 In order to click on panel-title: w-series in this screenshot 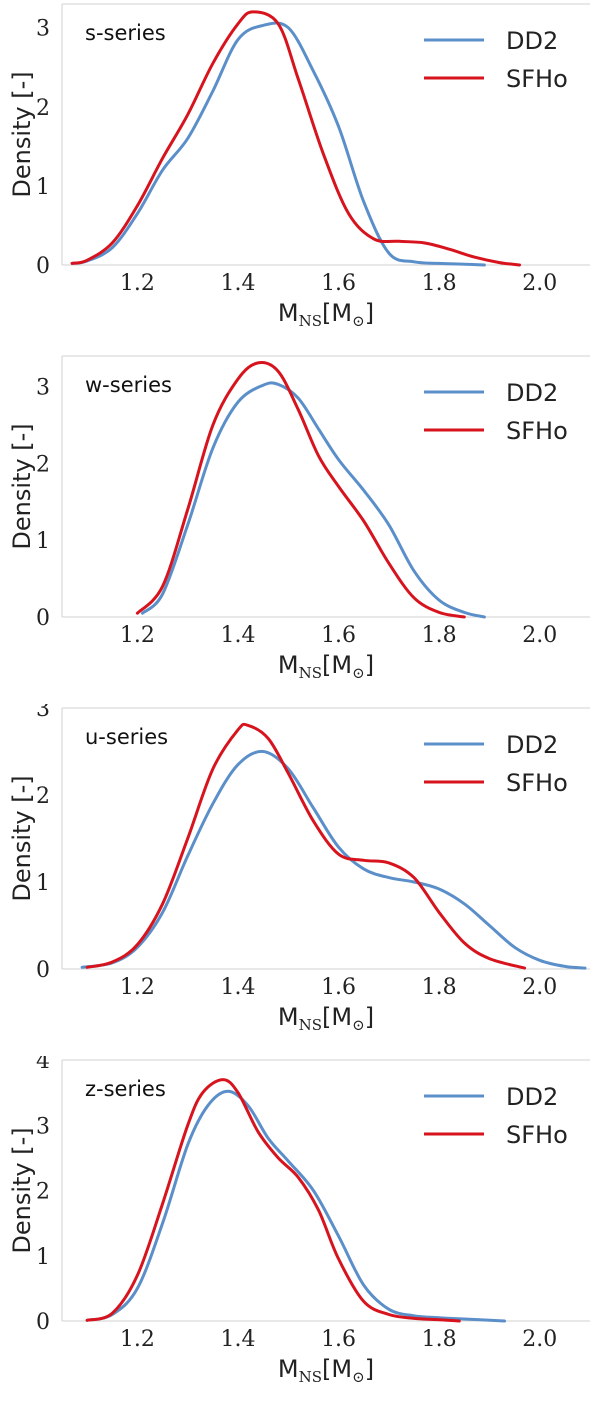, I will do `click(128, 385)`.